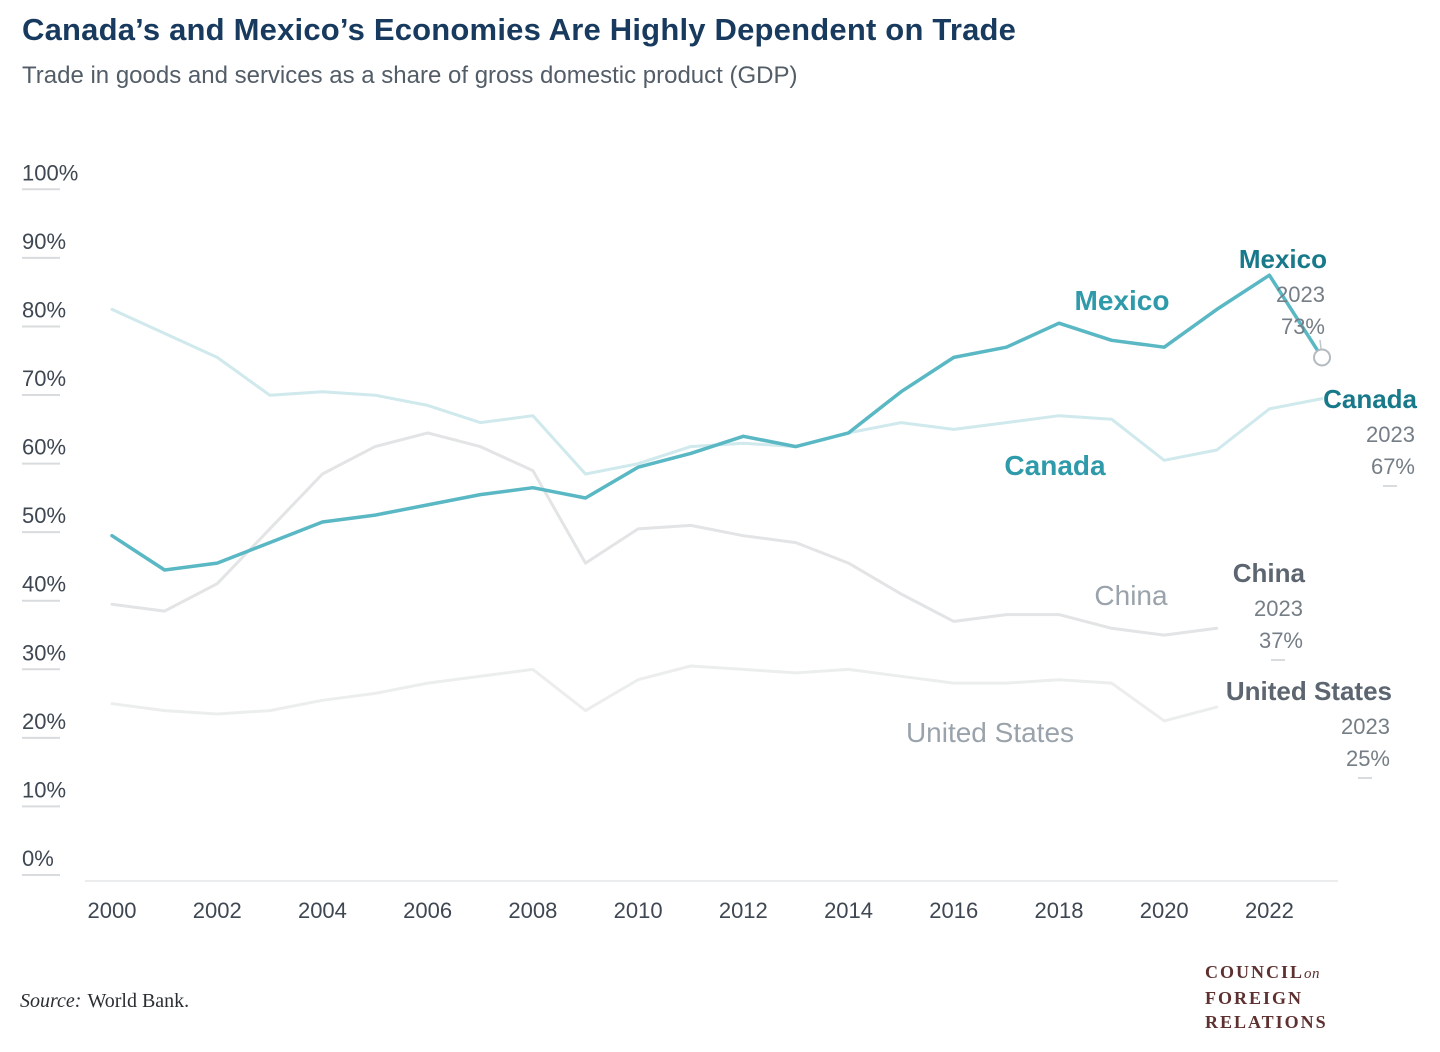  What do you see at coordinates (1283, 259) in the screenshot?
I see `annotation-mexico-name: Mexico` at bounding box center [1283, 259].